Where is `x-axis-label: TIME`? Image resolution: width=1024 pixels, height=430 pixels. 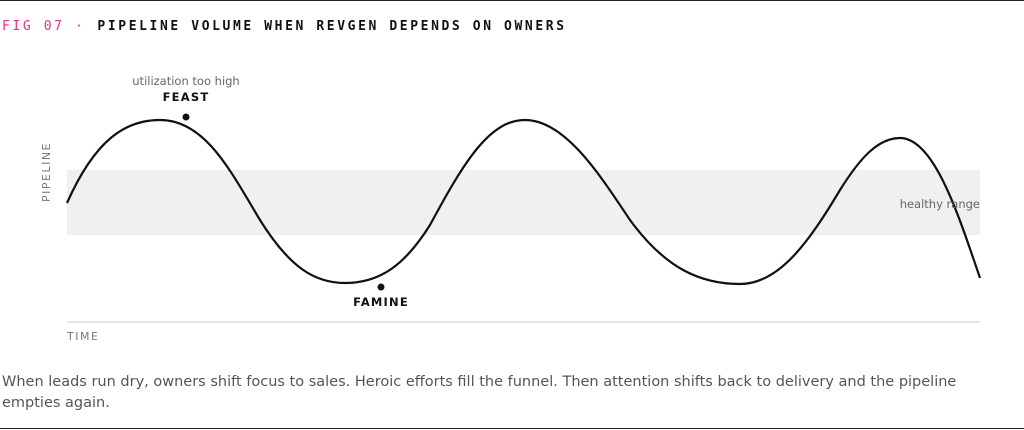
x-axis-label: TIME is located at coordinates (82, 336).